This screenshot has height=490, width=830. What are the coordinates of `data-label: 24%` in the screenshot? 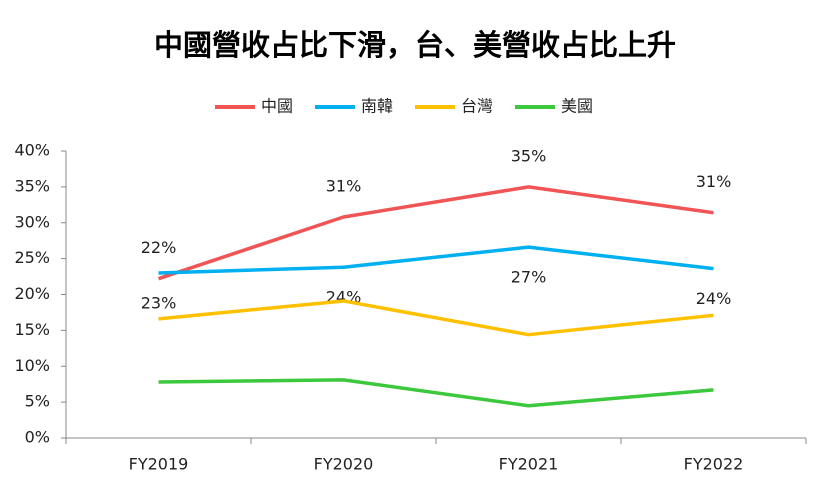 It's located at (714, 298).